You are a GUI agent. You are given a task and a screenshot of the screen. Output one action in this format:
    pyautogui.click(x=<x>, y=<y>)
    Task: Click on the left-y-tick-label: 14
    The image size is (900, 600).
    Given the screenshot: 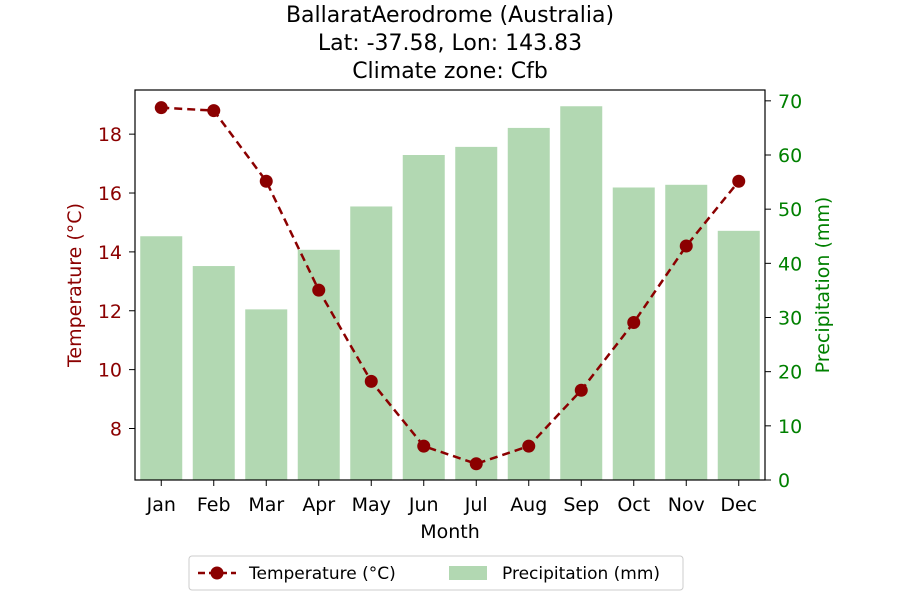 What is the action you would take?
    pyautogui.click(x=110, y=253)
    